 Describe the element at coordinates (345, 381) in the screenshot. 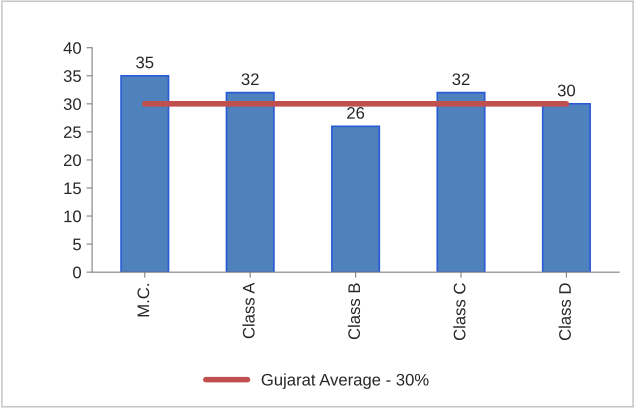

I see `legend-label: Gujarat Average - 30%` at that location.